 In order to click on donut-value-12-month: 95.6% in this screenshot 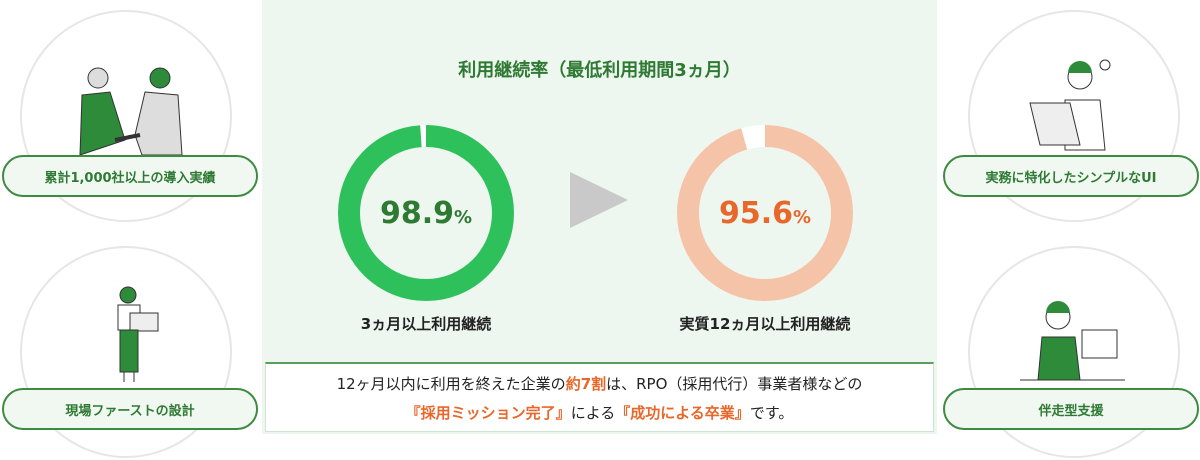, I will do `click(765, 213)`.